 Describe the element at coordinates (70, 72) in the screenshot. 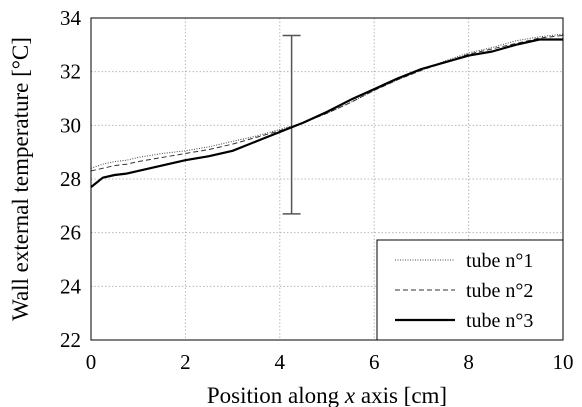

I see `y-tick-label: 32` at that location.